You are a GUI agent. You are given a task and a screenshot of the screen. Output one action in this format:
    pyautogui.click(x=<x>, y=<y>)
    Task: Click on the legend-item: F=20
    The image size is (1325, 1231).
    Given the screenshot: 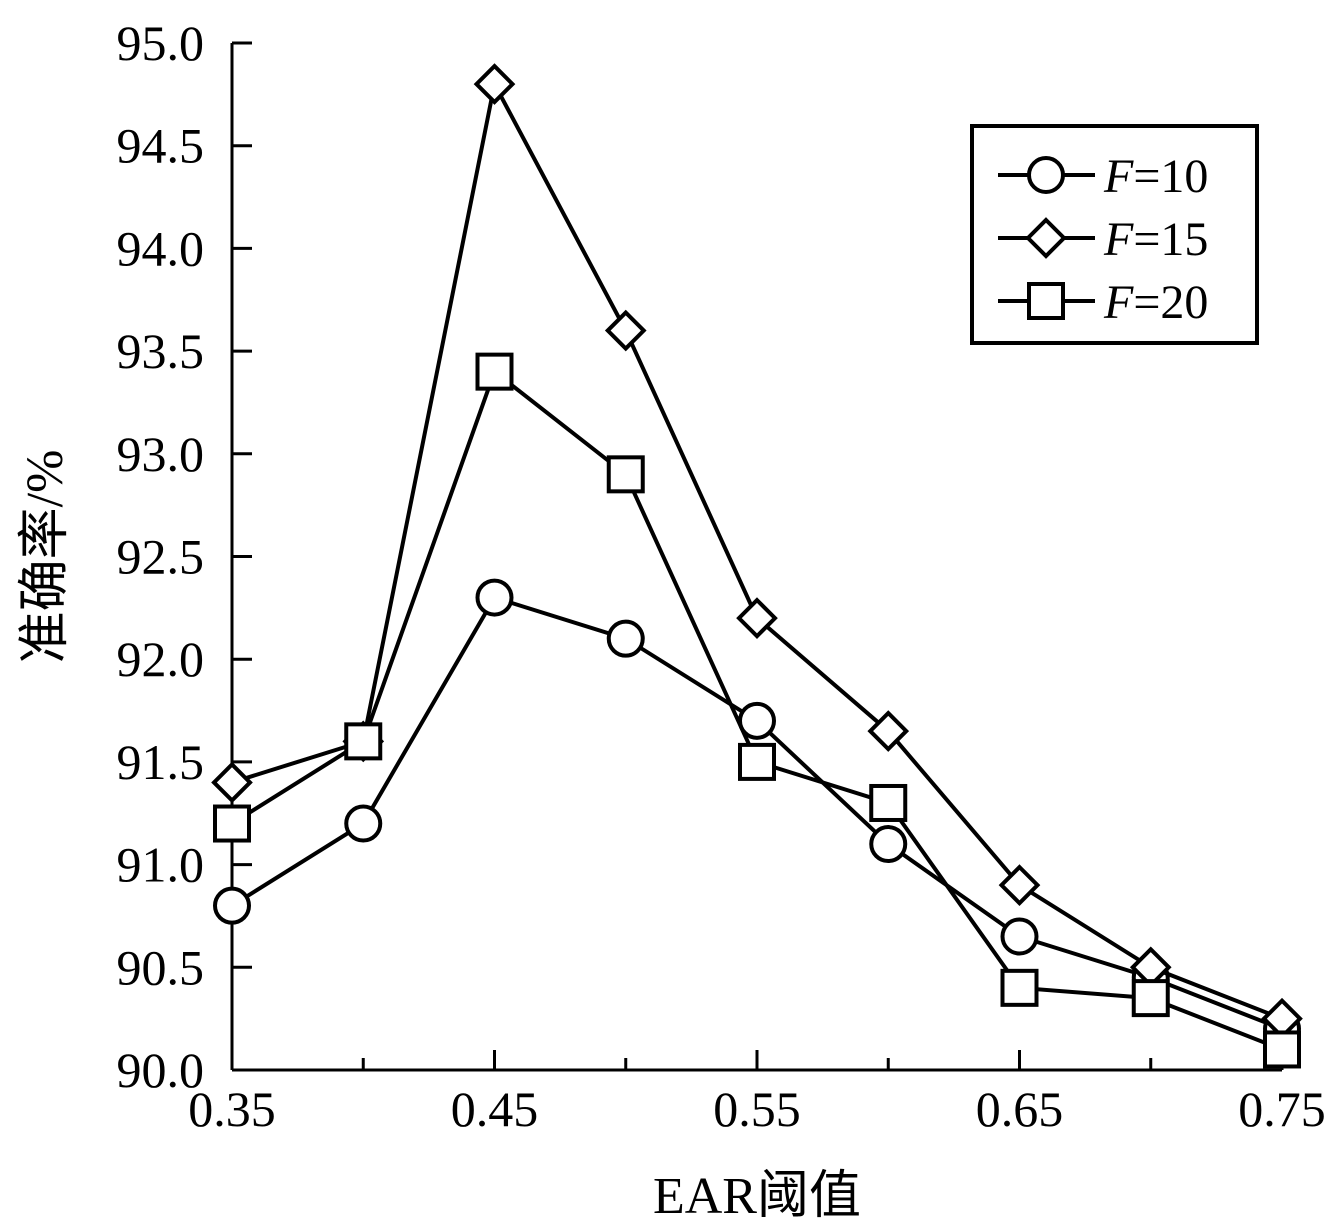 What is the action you would take?
    pyautogui.click(x=1103, y=302)
    